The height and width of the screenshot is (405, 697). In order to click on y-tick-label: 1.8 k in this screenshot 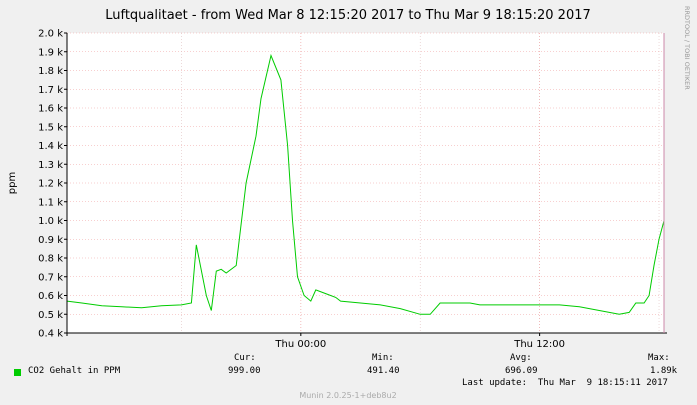, I will do `click(50, 71)`.